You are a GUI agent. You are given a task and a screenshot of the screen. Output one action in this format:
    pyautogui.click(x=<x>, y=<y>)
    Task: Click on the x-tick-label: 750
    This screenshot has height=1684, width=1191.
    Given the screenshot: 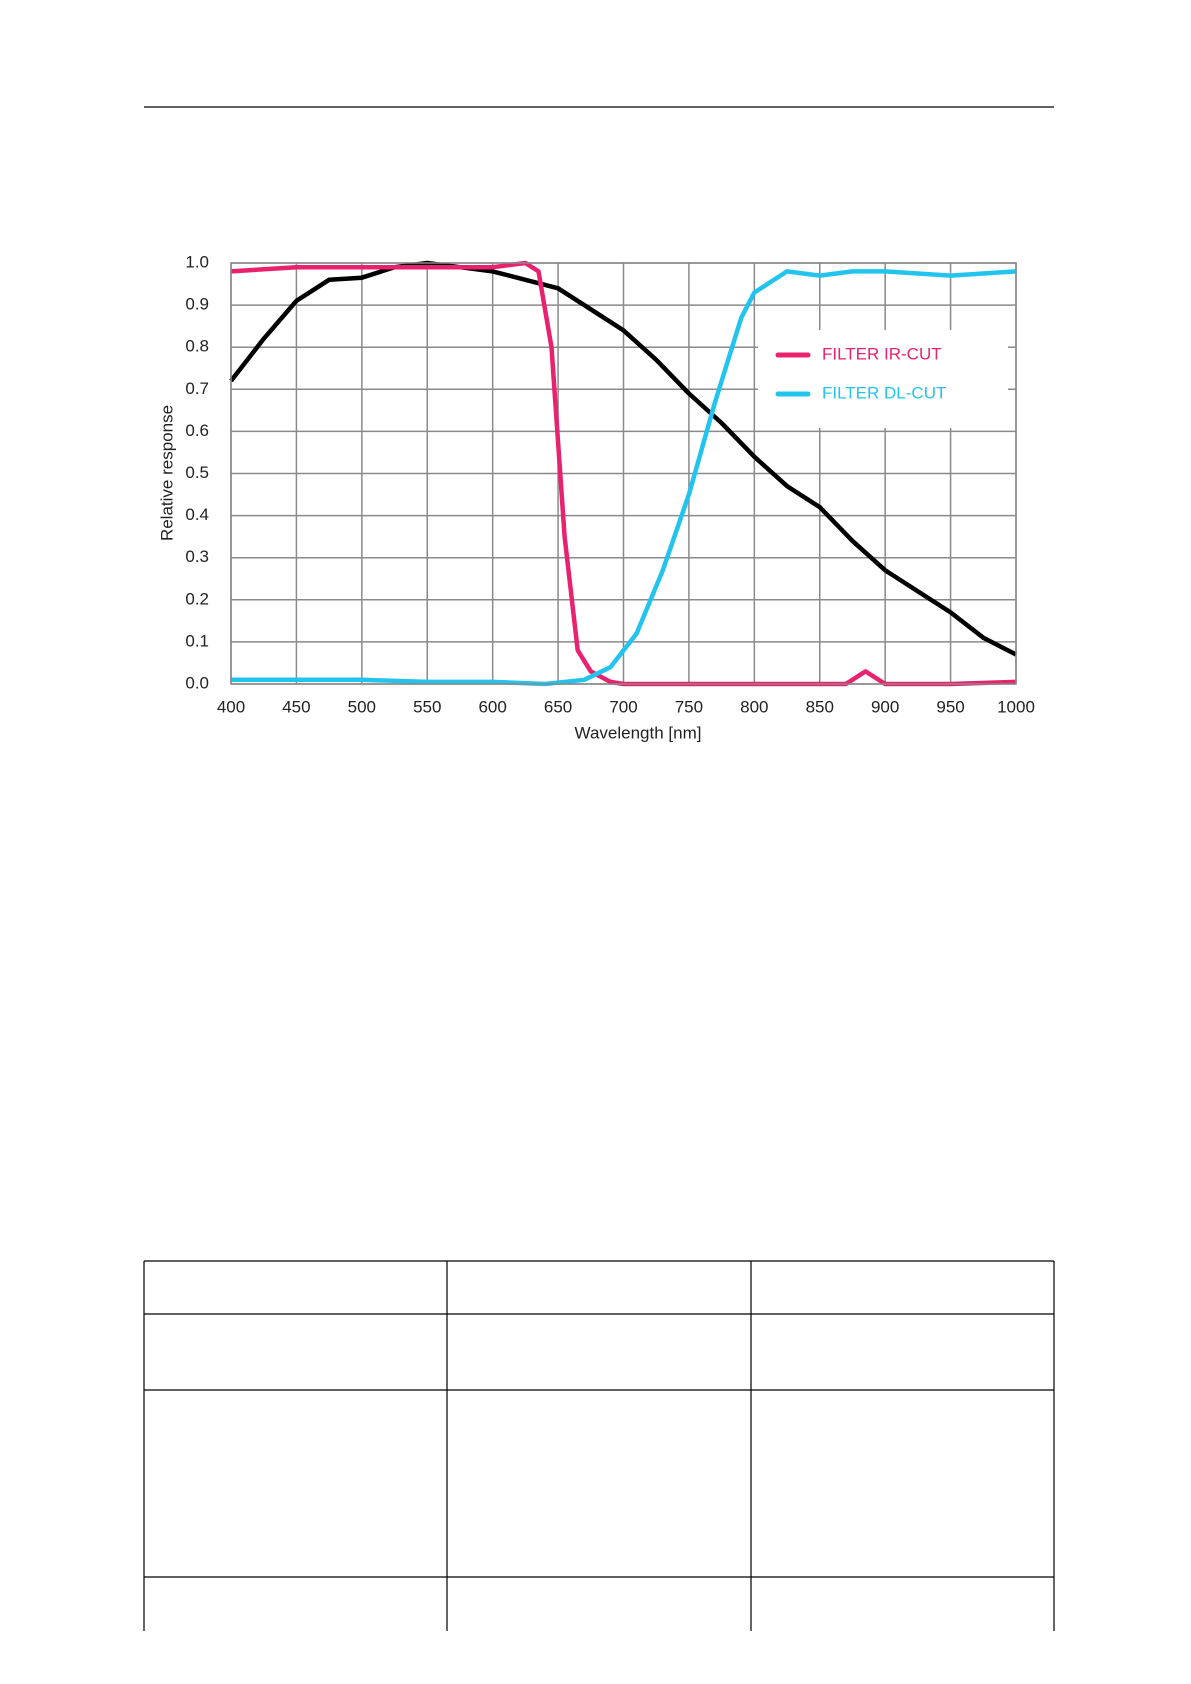 What is the action you would take?
    pyautogui.click(x=689, y=706)
    